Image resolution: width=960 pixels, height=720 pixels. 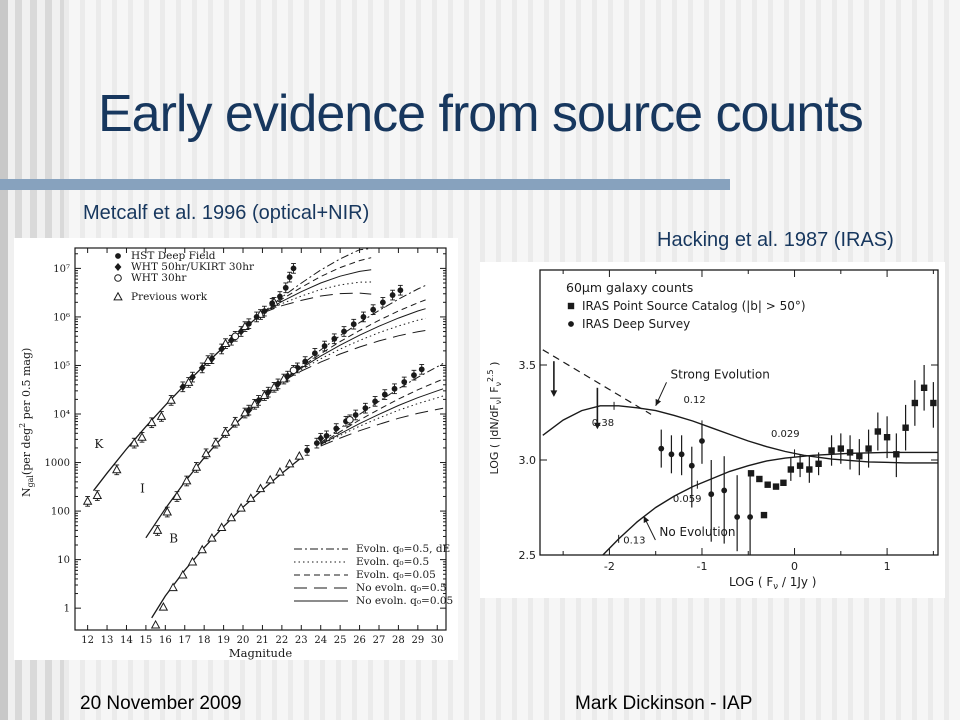 I want to click on svg-text: 2.5, so click(x=528, y=555).